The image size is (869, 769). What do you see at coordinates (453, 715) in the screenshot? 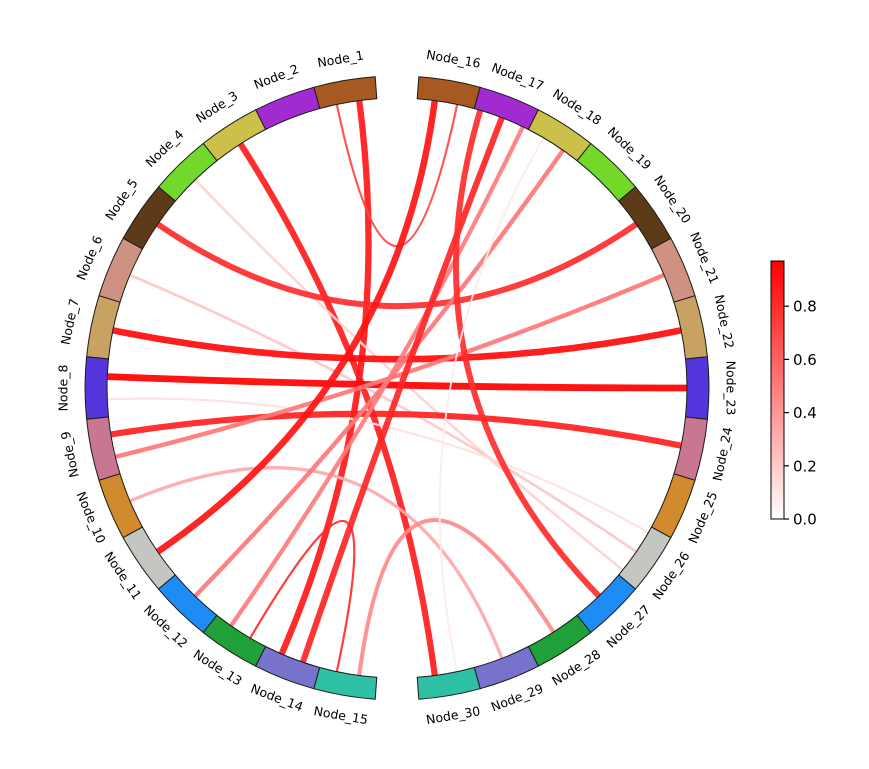
I see `node-label-Node_30: Node_30` at bounding box center [453, 715].